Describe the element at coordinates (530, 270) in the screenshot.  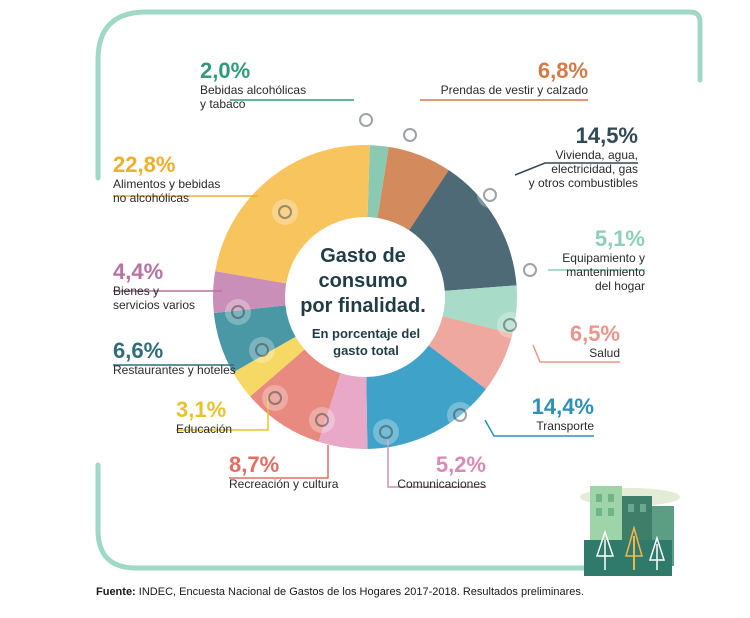
I see `washing-machine-icon` at that location.